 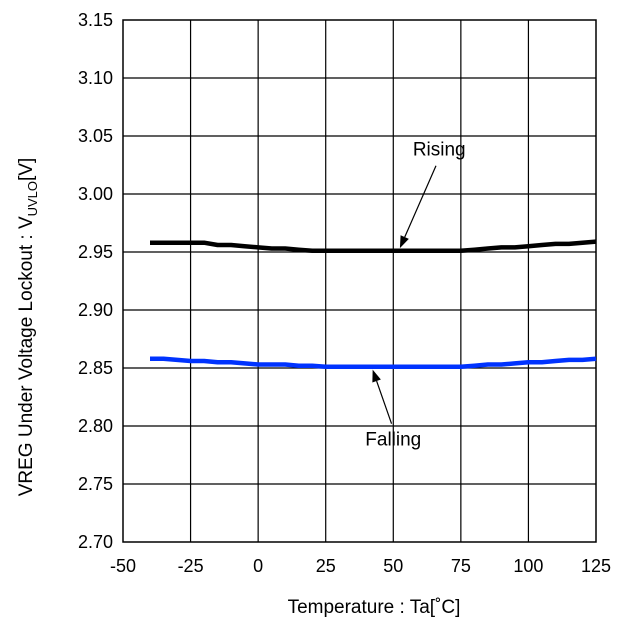 I want to click on y-axis-title: VREG Under Voltage Lockout : VUVLO[V], so click(x=28, y=327).